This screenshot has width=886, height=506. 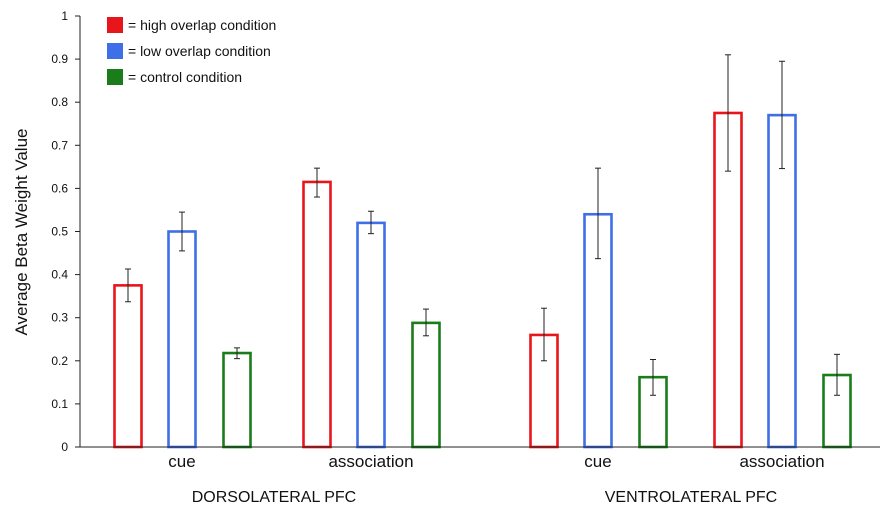 I want to click on y-tick-label: 0.9, so click(x=59, y=59).